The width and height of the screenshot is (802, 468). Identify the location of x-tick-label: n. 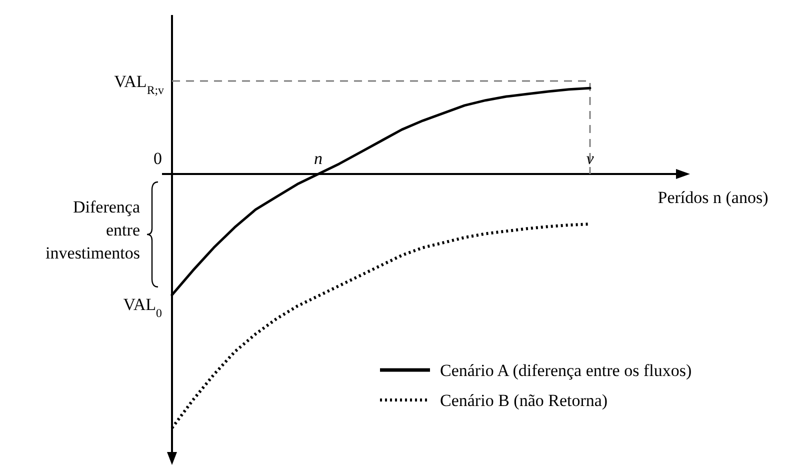
(318, 158).